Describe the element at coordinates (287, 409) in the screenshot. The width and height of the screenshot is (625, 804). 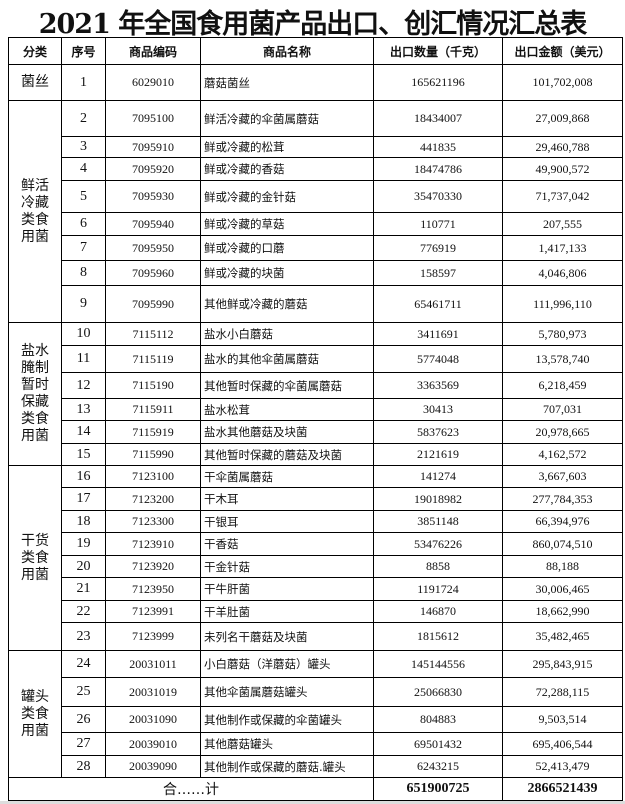
I see `name-cell: 盐水松茸` at that location.